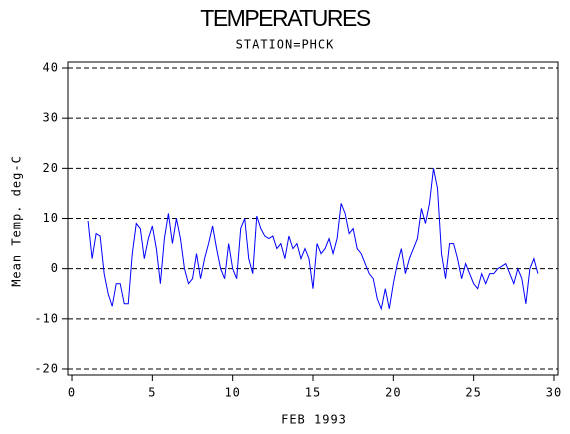 This screenshot has width=570, height=434. What do you see at coordinates (152, 393) in the screenshot?
I see `x-tick-label: 5` at bounding box center [152, 393].